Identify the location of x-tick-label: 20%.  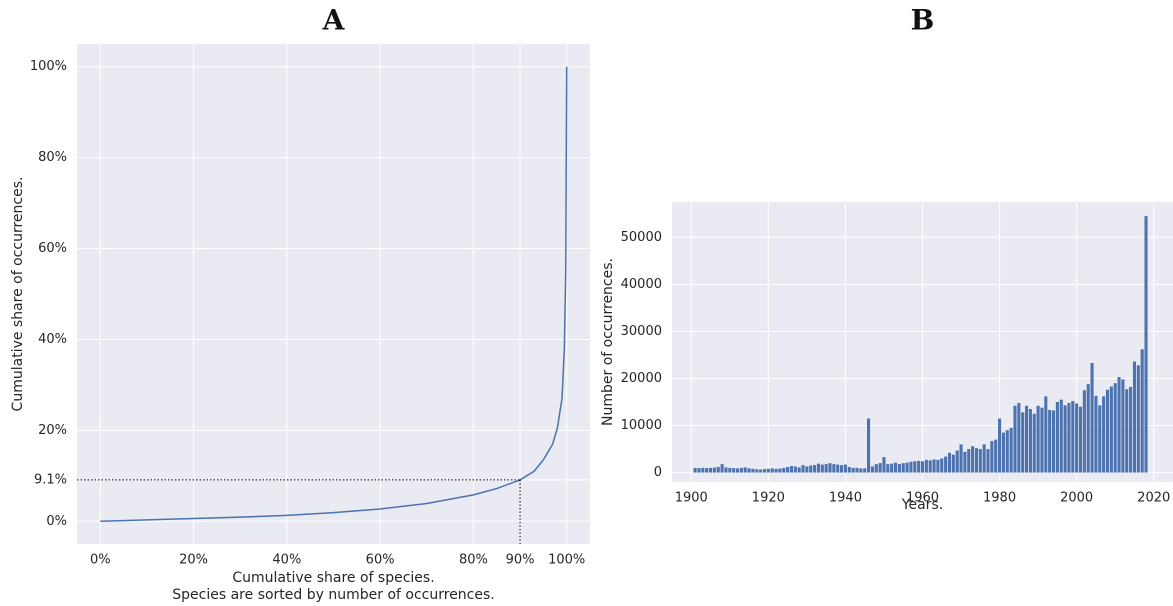
(193, 560).